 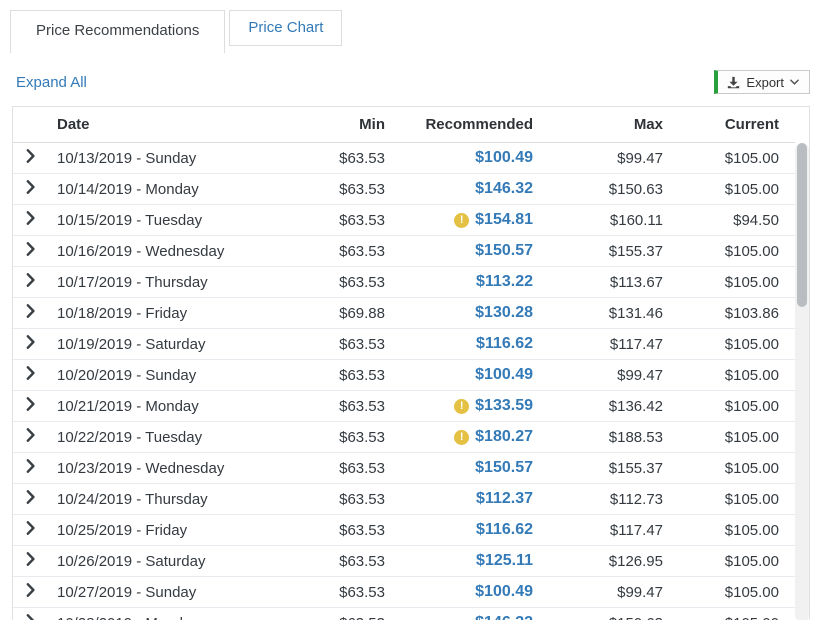 I want to click on recommended-price-cell: ! $150.57, so click(x=474, y=468).